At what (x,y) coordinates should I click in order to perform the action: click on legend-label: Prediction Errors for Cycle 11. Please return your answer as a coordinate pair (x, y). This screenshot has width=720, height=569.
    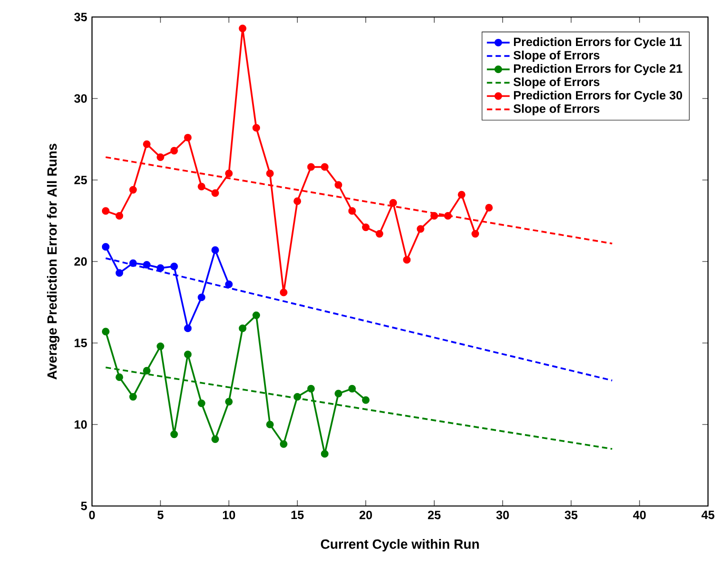
    Looking at the image, I should click on (598, 42).